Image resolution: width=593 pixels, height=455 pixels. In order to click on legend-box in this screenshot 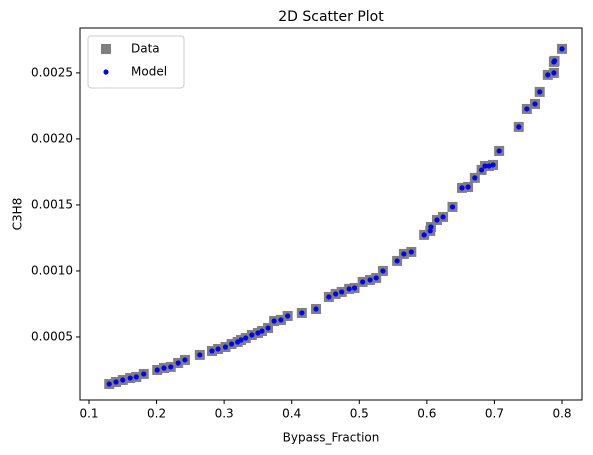, I will do `click(136, 62)`.